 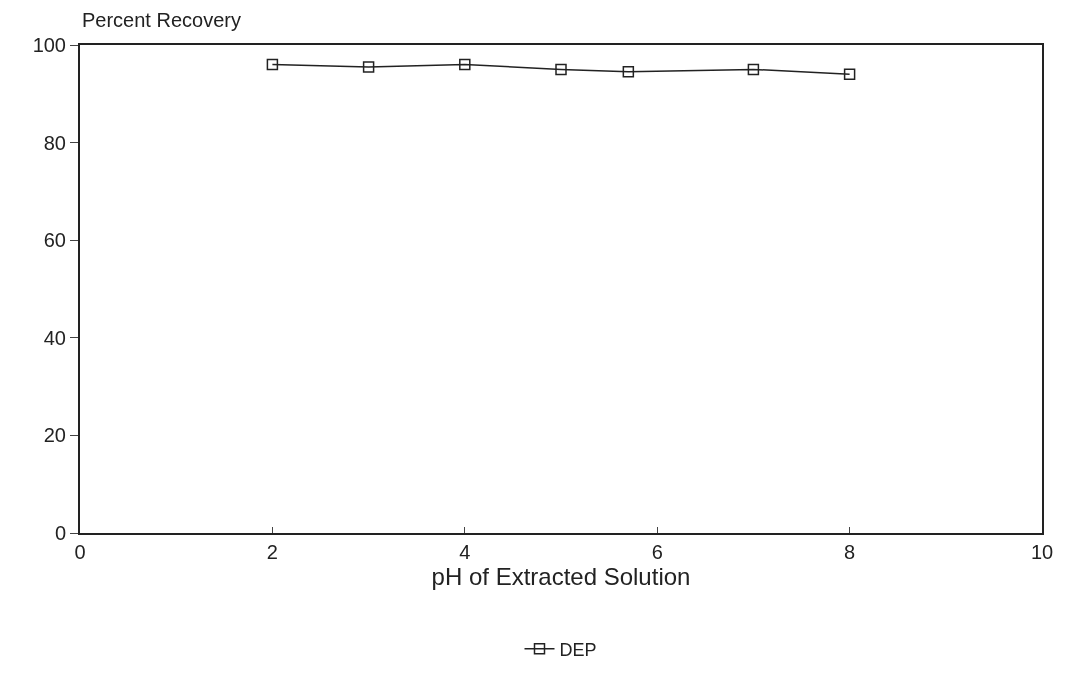 I want to click on x-tick-label: 2, so click(x=272, y=552).